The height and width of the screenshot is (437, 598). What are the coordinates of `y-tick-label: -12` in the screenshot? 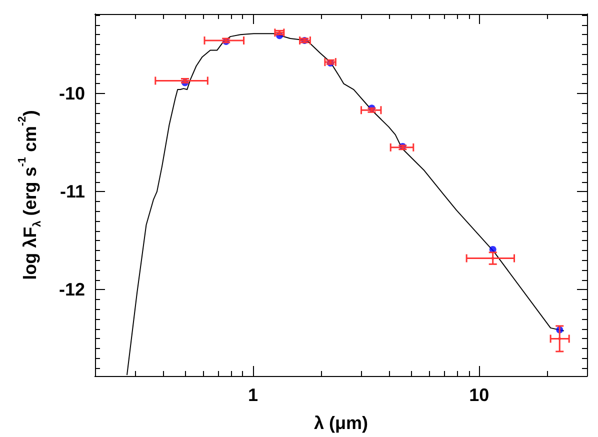 It's located at (71, 290).